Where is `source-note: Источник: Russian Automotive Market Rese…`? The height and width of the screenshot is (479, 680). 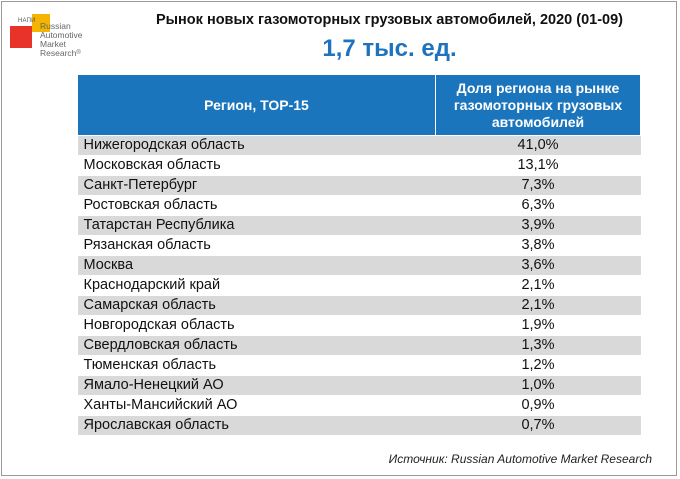
source-note: Источник: Russian Automotive Market Rese… is located at coordinates (520, 459).